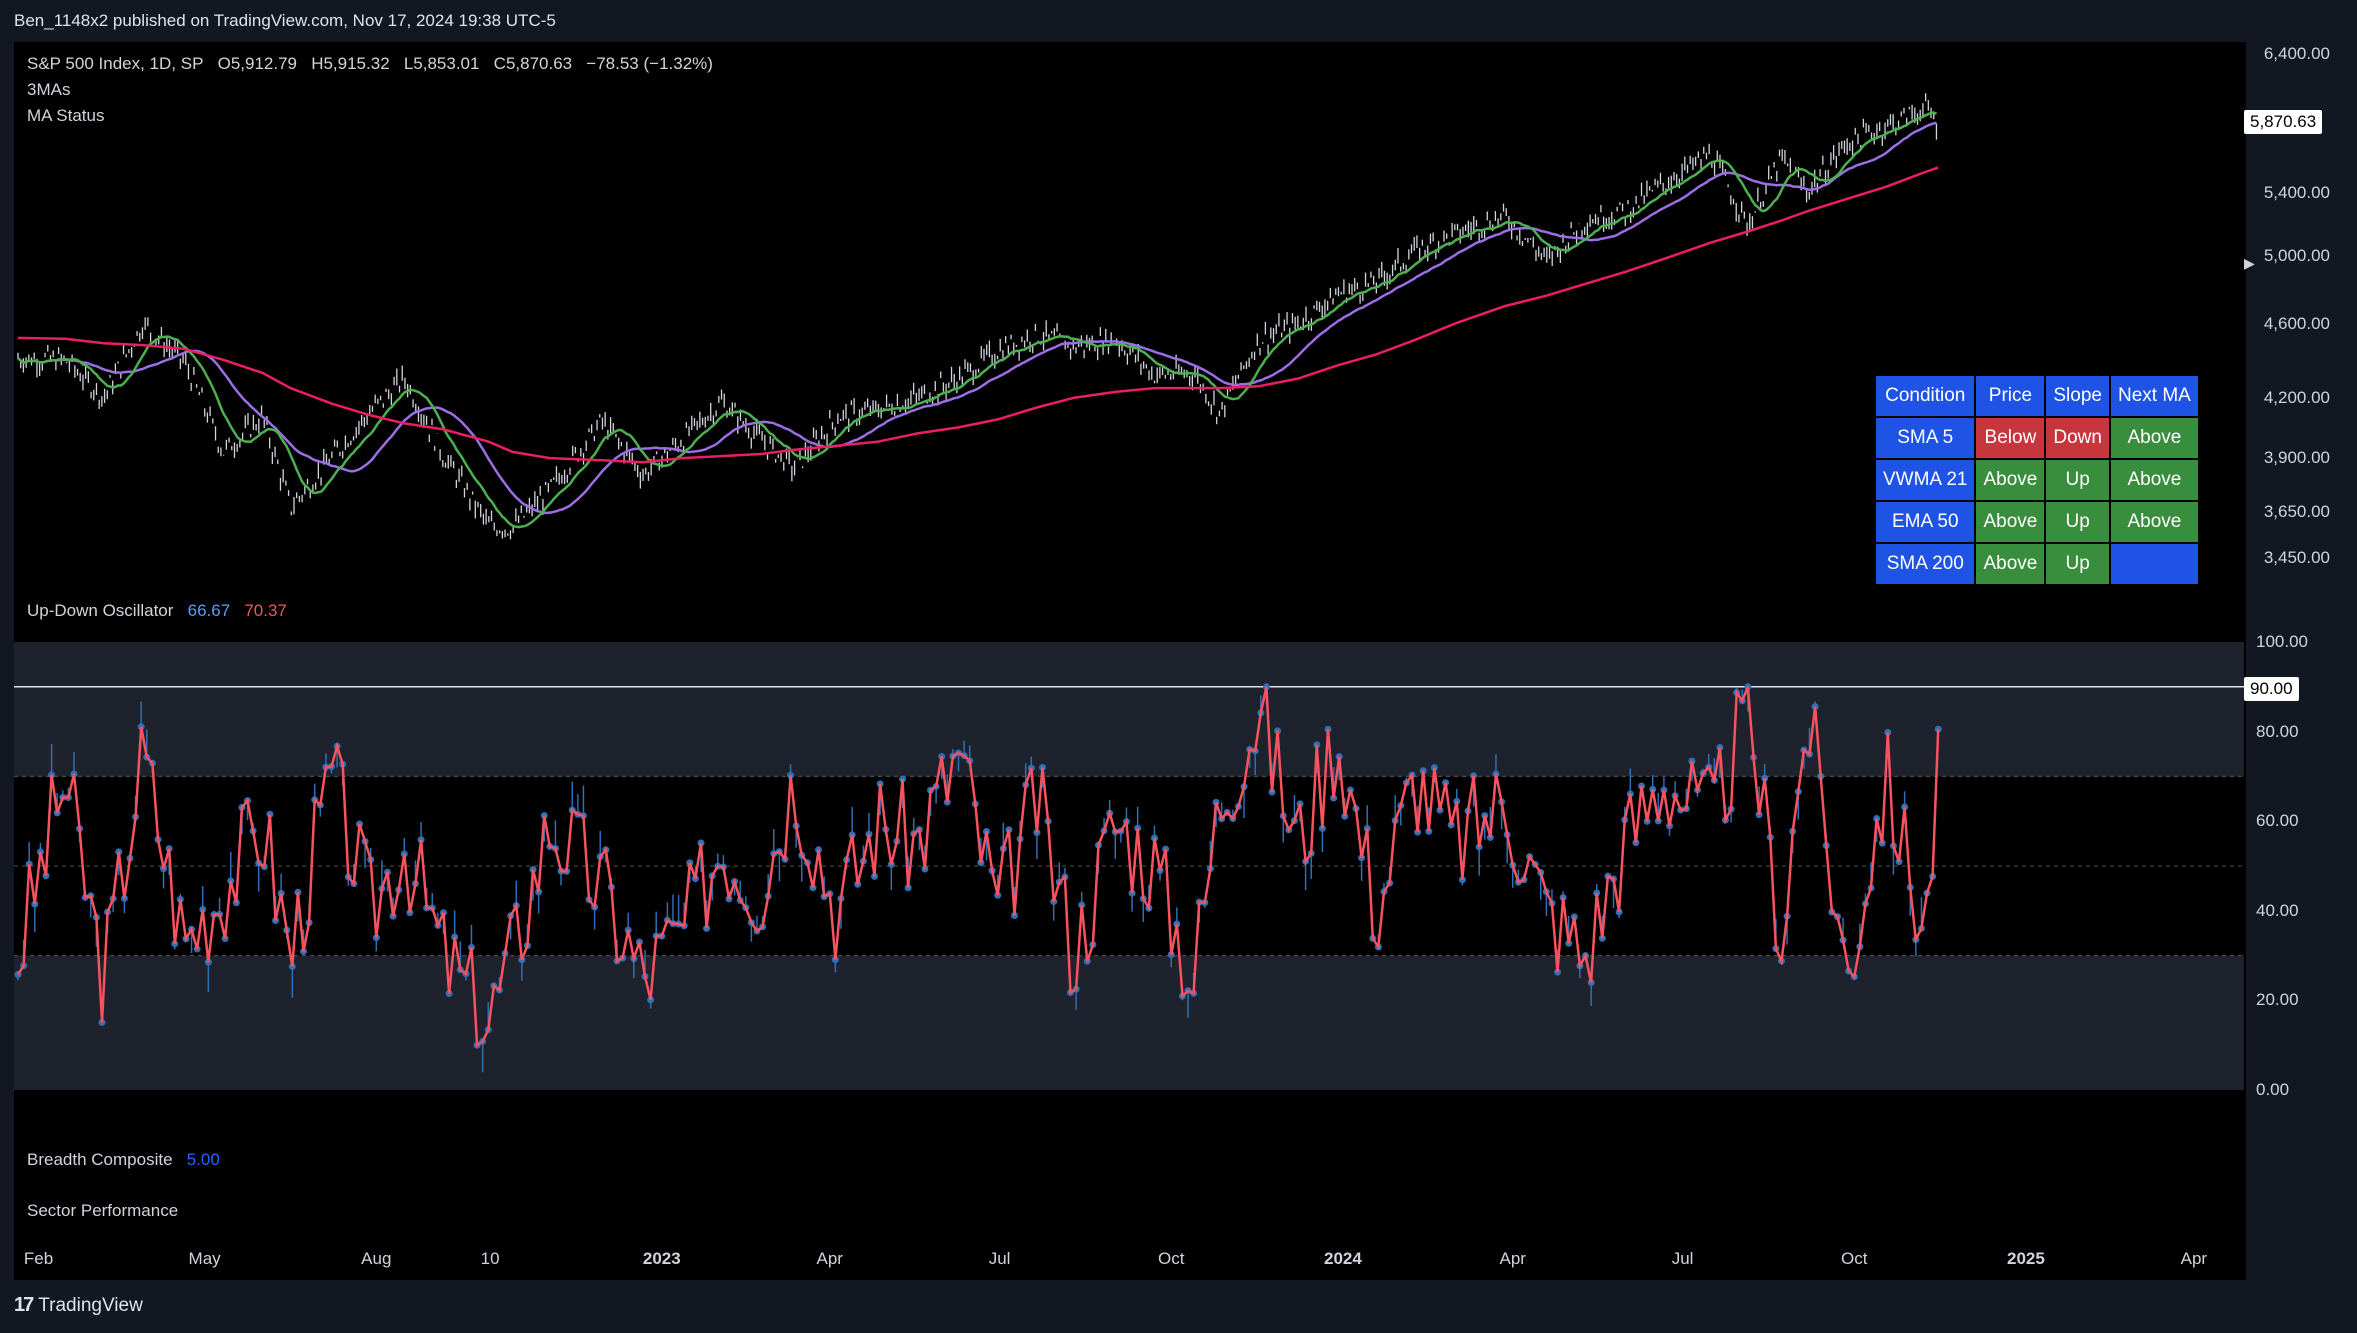 The image size is (2357, 1333). What do you see at coordinates (90, 1305) in the screenshot?
I see `brand-name: TradingView` at bounding box center [90, 1305].